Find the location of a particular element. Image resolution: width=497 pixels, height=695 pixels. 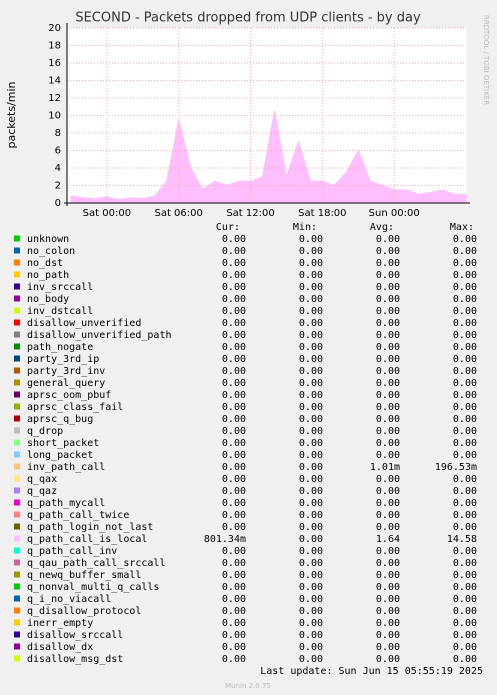

legend-name: q_qaz is located at coordinates (42, 491).